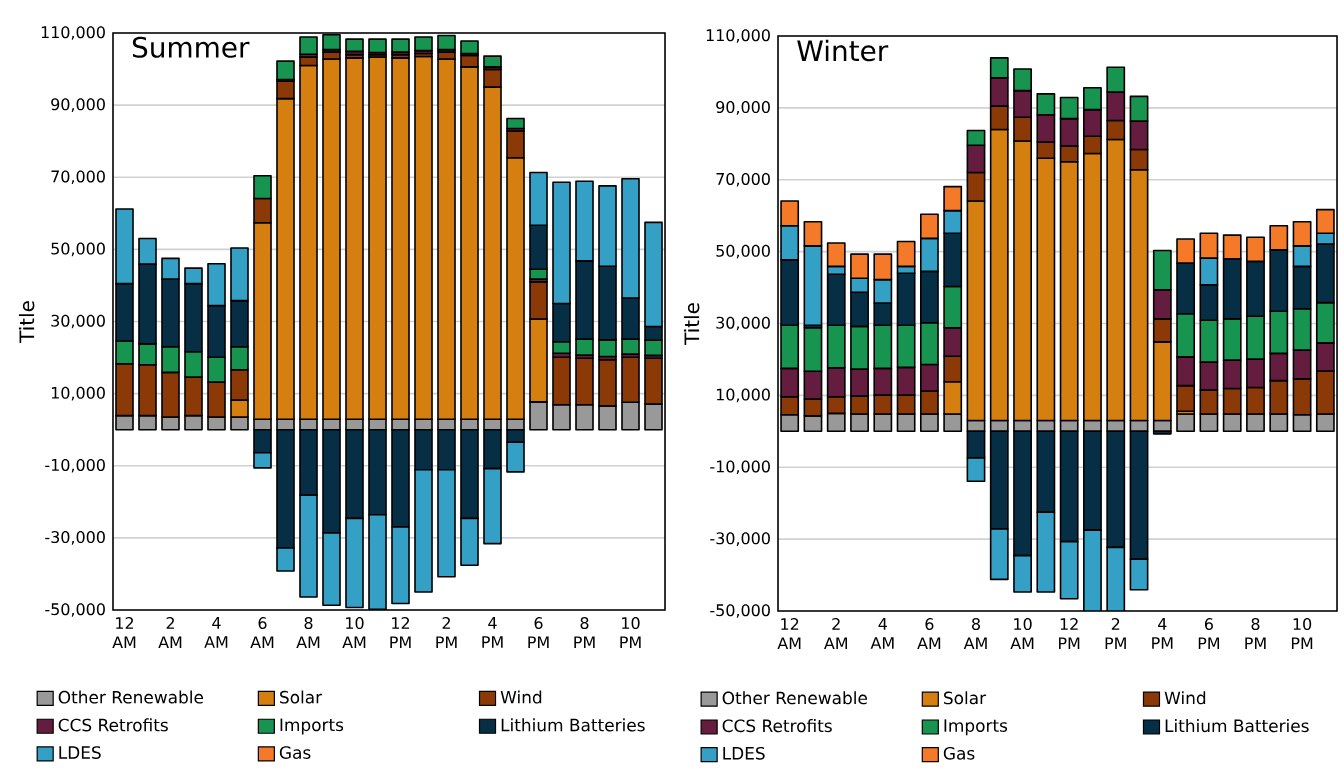 The height and width of the screenshot is (775, 1344). What do you see at coordinates (843, 50) in the screenshot?
I see `chart-title: Winter` at bounding box center [843, 50].